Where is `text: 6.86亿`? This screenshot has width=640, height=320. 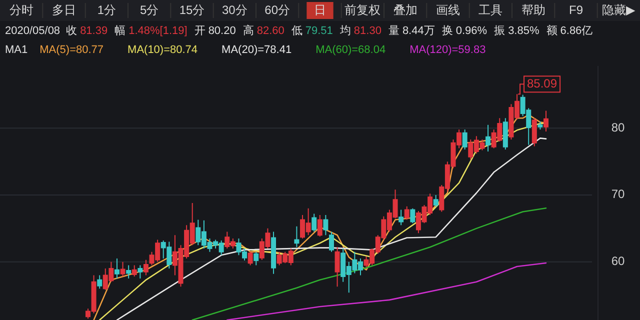
text: 6.86亿 is located at coordinates (576, 30).